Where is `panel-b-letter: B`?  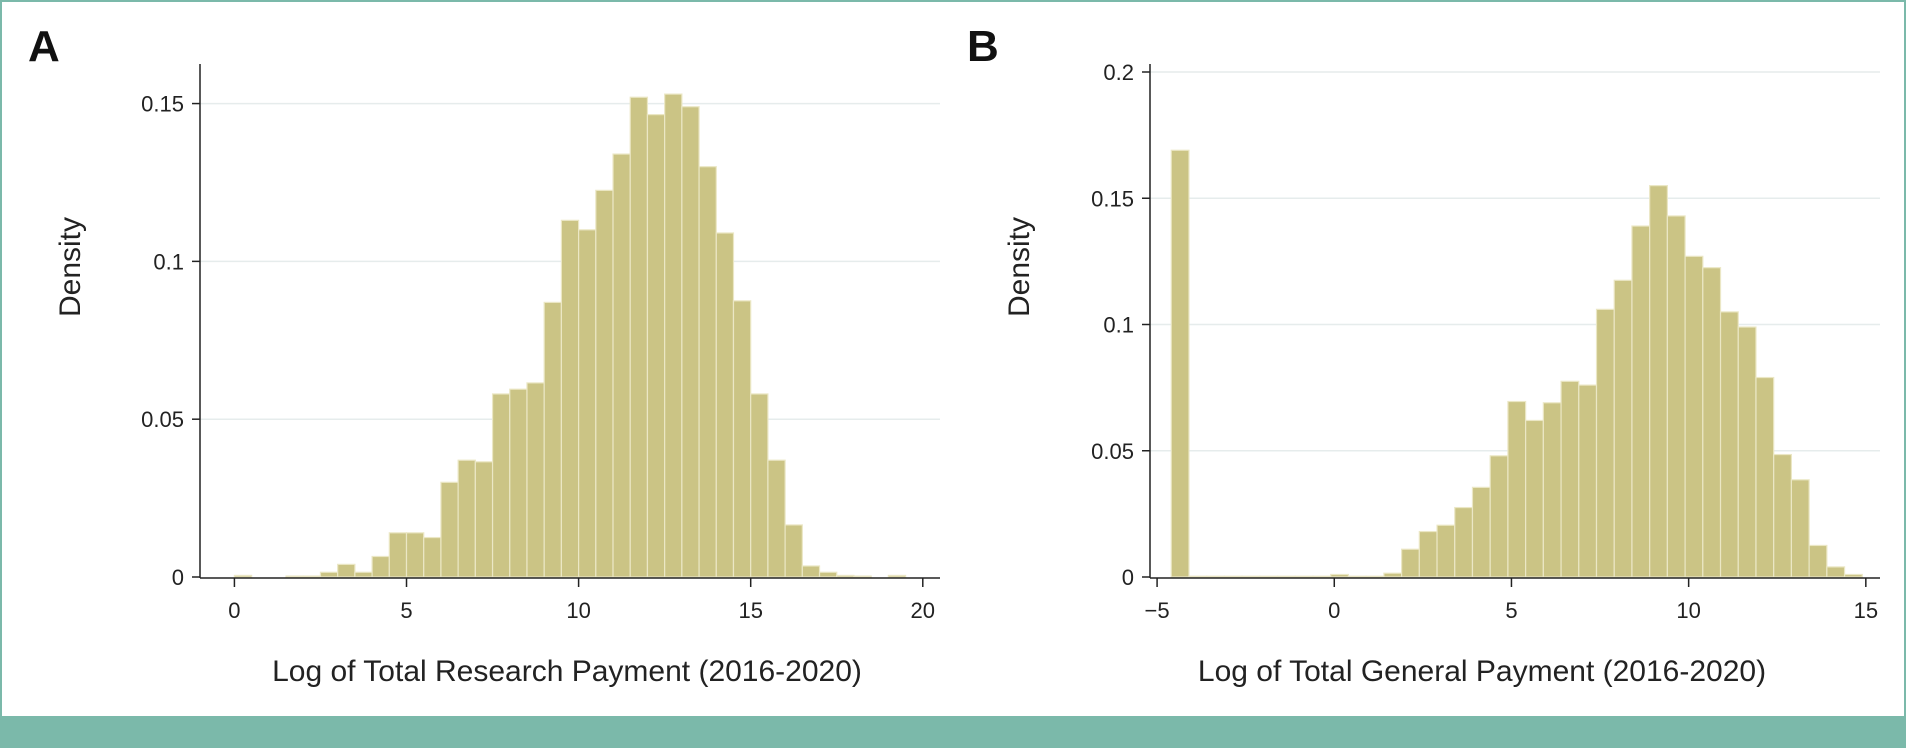
panel-b-letter: B is located at coordinates (983, 46).